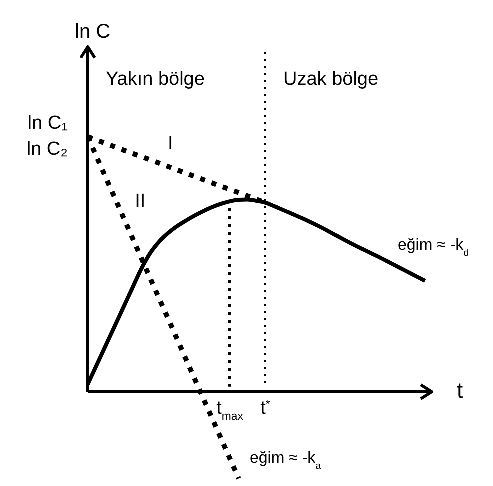  What do you see at coordinates (286, 461) in the screenshot?
I see `annotation: eğim ≈ -k$_{a}$` at bounding box center [286, 461].